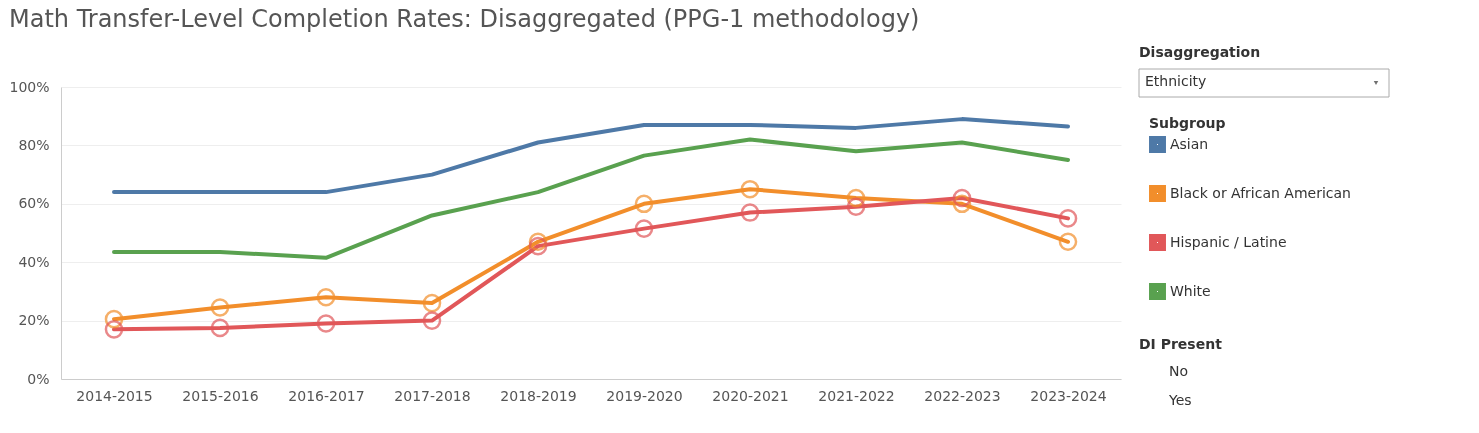  I want to click on legend-label: White, so click(1190, 290).